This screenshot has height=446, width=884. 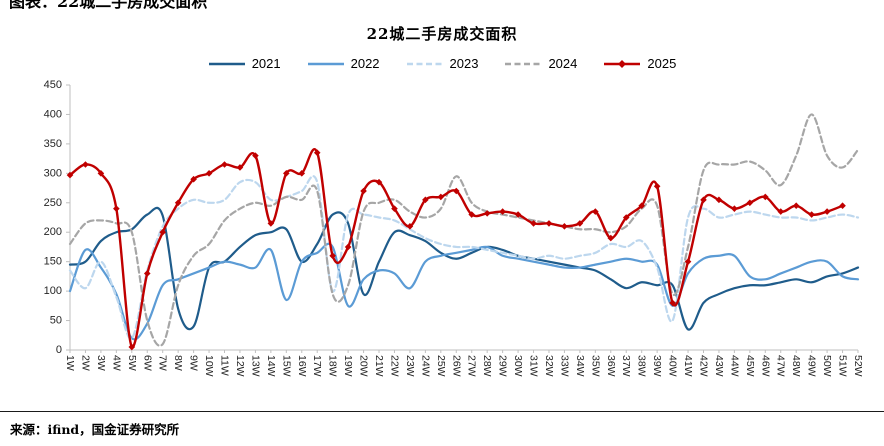 I want to click on x-tick-label: 20W, so click(x=364, y=366).